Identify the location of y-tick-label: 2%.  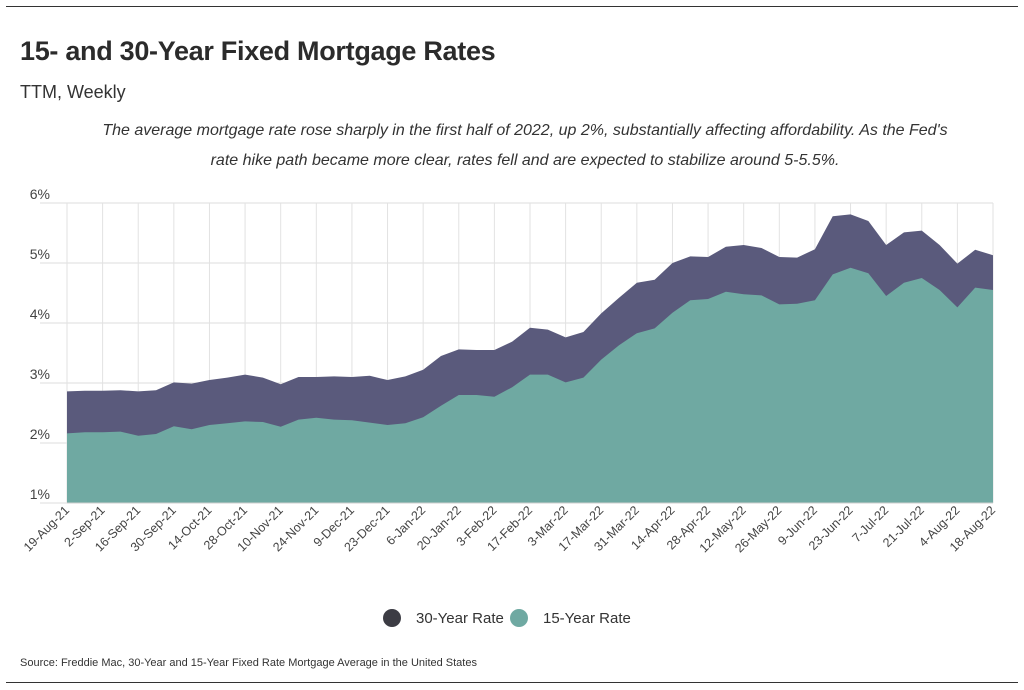
(40, 434).